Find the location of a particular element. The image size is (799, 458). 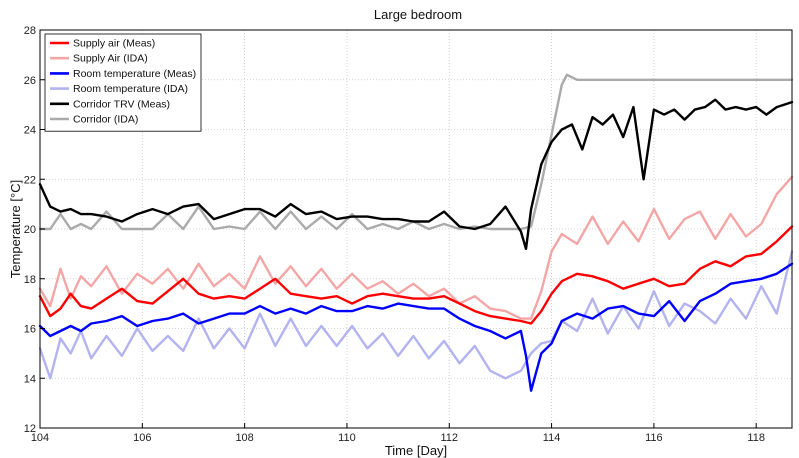

y-tick-label: 14 is located at coordinates (30, 379).